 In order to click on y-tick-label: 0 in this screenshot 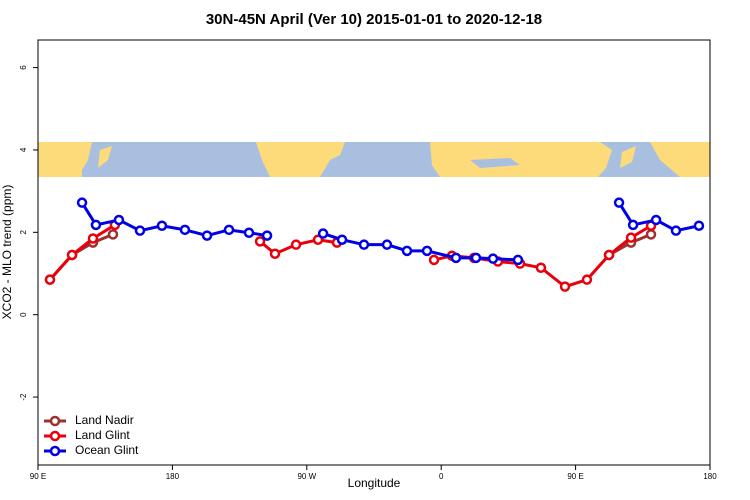, I will do `click(23, 314)`.